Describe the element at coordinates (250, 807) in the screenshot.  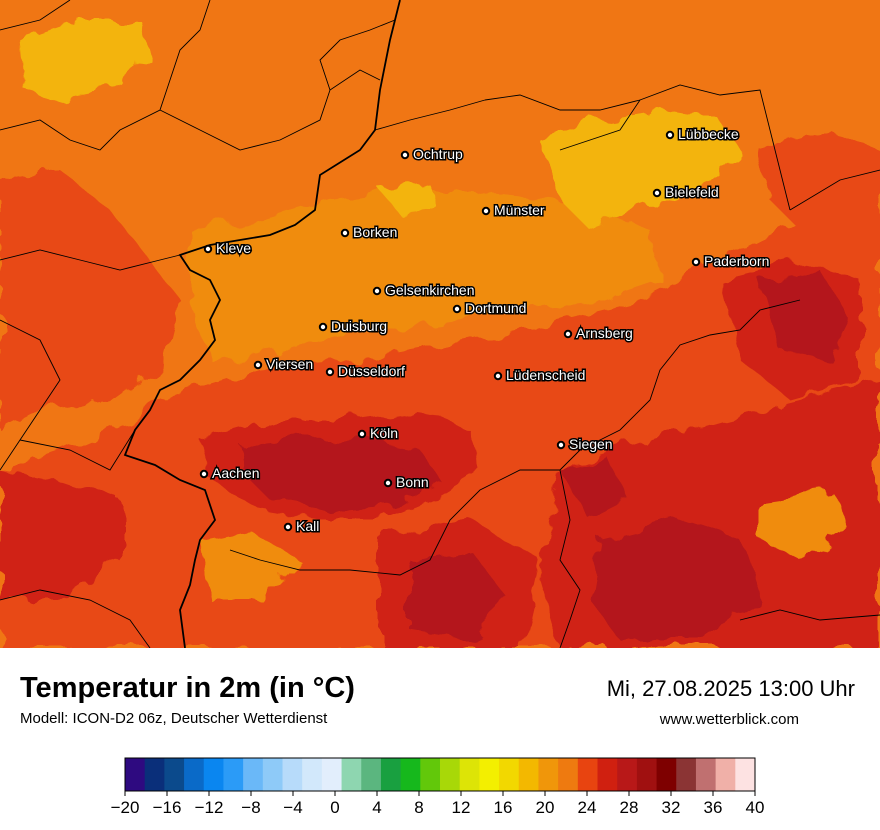
I see `legend-tick-label: −8` at that location.